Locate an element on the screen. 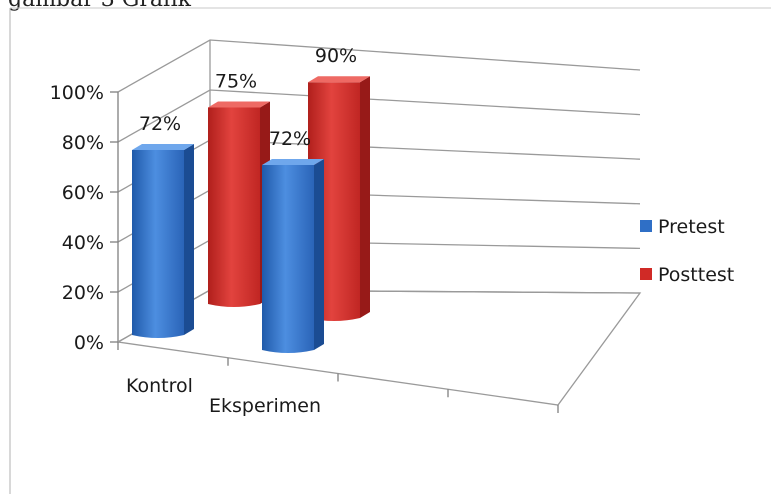 This screenshot has height=494, width=771. category-label: Kontrol is located at coordinates (159, 386).